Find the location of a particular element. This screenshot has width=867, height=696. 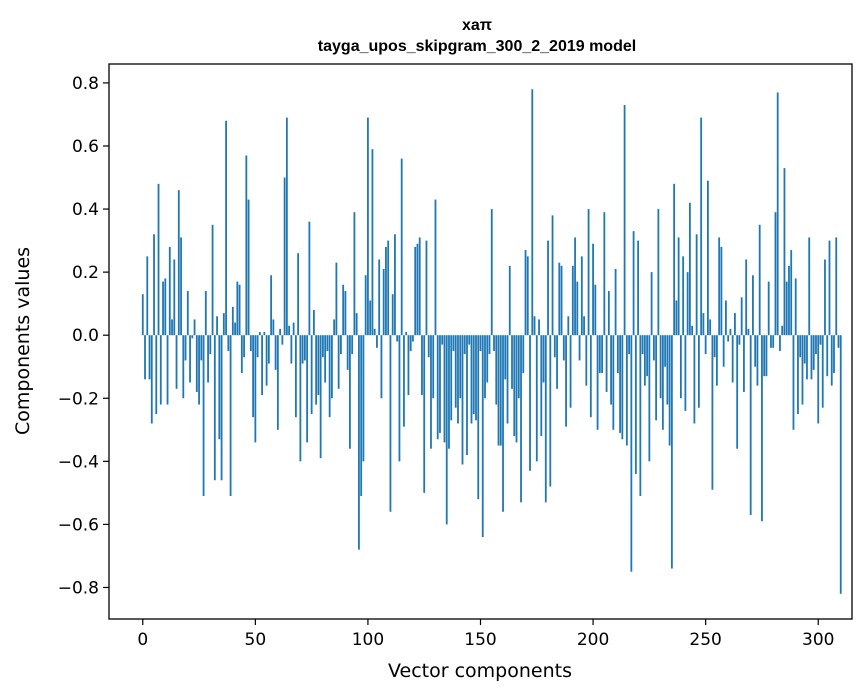

x-tick-label: 50 is located at coordinates (256, 640).